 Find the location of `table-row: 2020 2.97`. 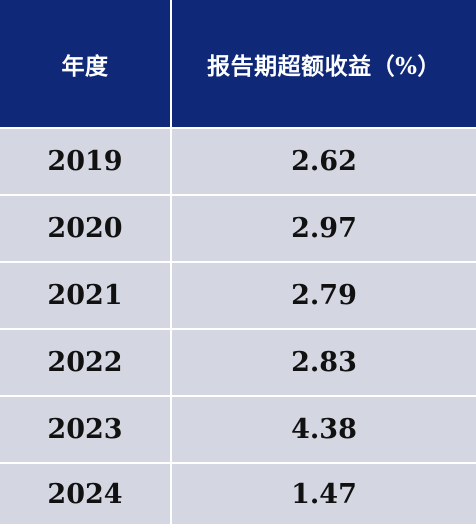

table-row: 2020 2.97 is located at coordinates (238, 228).